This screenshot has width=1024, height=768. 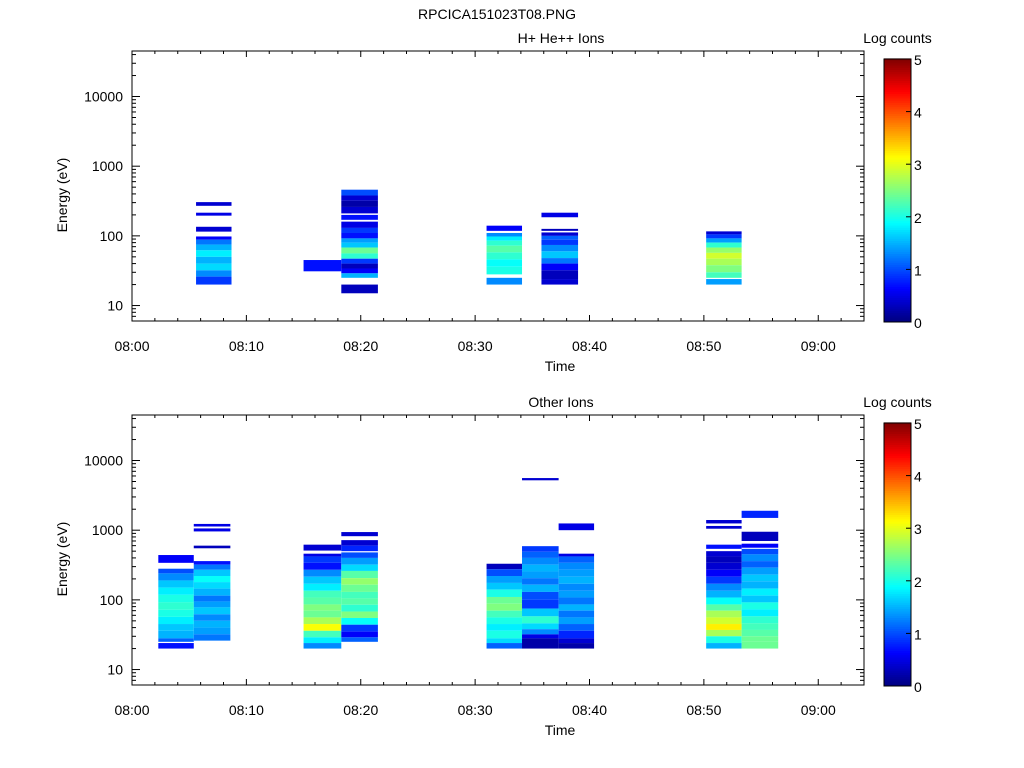 What do you see at coordinates (897, 190) in the screenshot?
I see `colorbar-frame` at bounding box center [897, 190].